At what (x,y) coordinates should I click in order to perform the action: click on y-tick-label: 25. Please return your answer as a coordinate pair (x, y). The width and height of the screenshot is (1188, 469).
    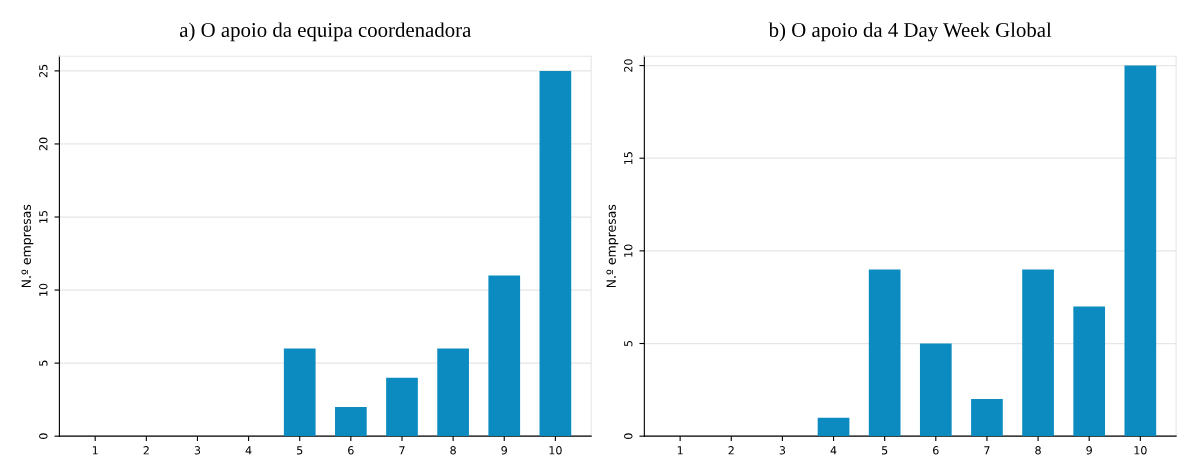
    Looking at the image, I should click on (43, 71).